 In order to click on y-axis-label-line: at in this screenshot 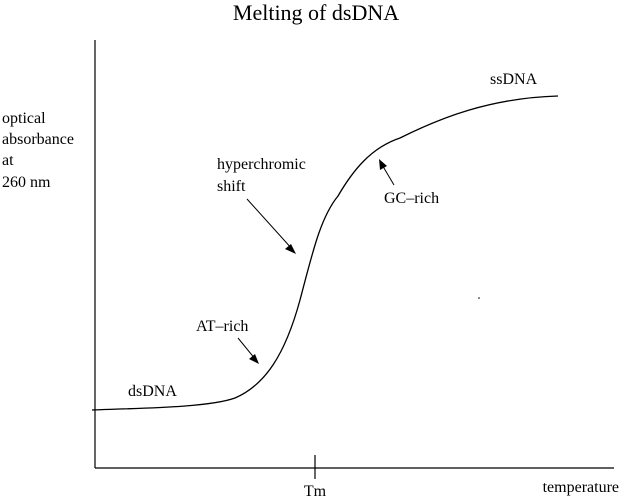, I will do `click(8, 160)`.